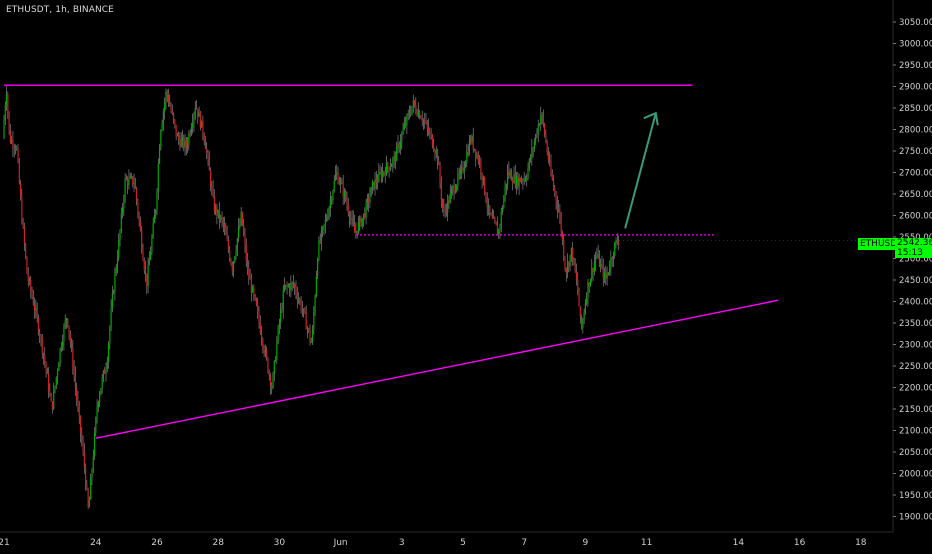 The image size is (932, 554). What do you see at coordinates (915, 131) in the screenshot?
I see `price-tick-label: 2800.00` at bounding box center [915, 131].